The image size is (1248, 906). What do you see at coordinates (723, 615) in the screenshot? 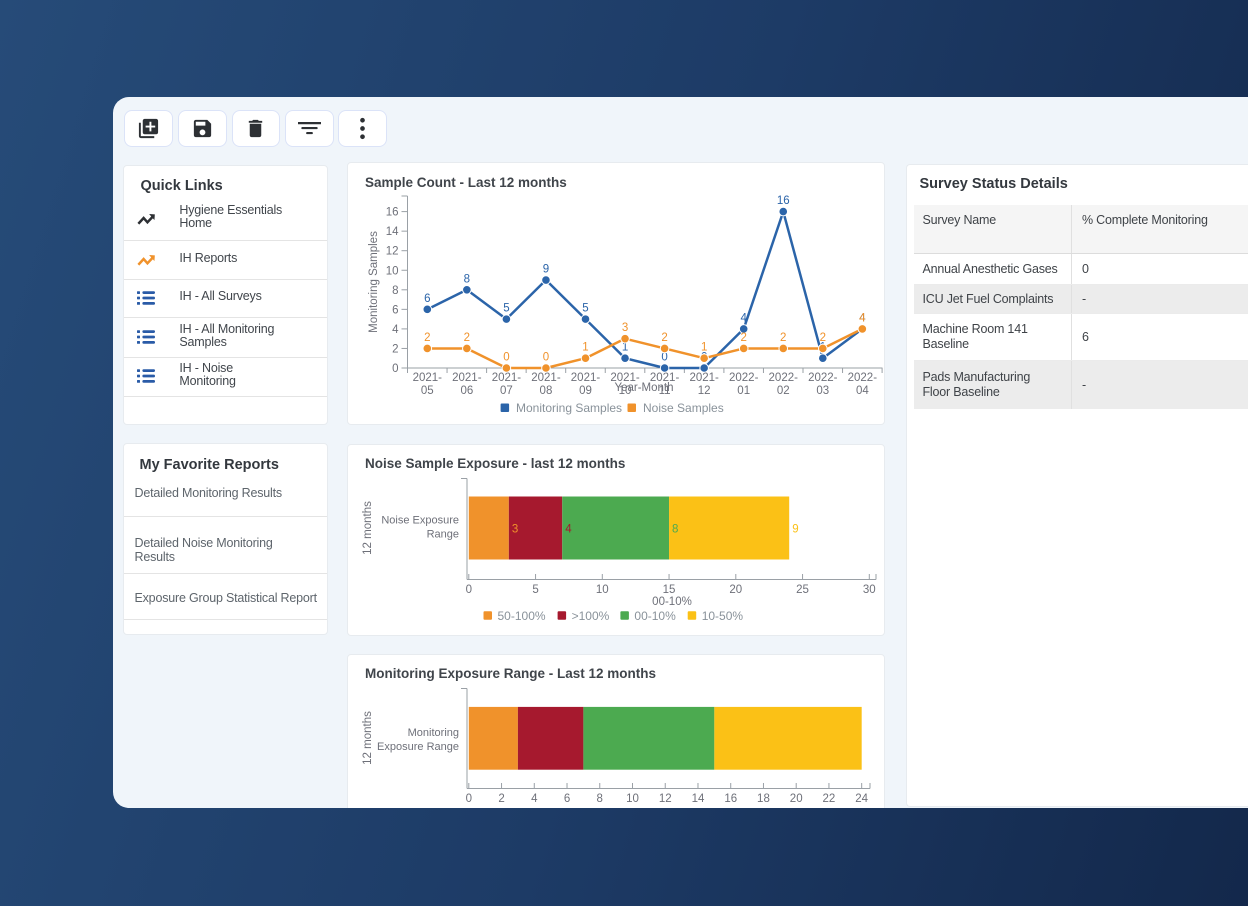
I see `svg-text: 10-50%` at bounding box center [723, 615].